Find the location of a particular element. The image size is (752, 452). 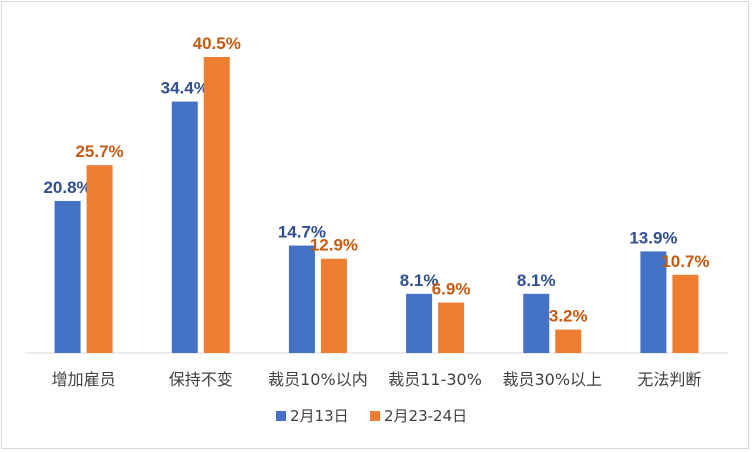

data-label-series2-2: 40.5% is located at coordinates (217, 43).